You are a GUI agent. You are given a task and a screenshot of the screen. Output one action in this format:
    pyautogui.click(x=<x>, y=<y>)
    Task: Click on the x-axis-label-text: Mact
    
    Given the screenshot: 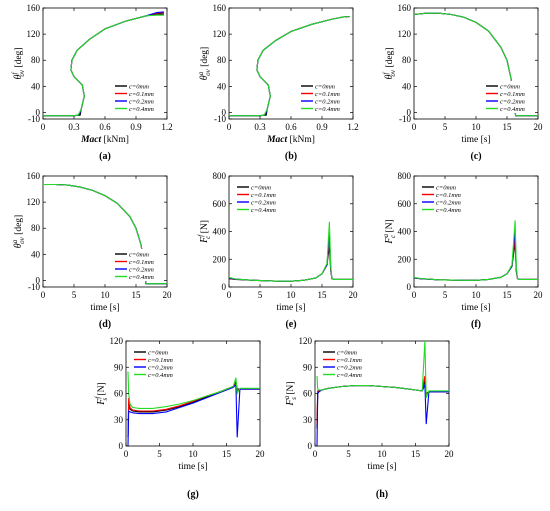 What is the action you would take?
    pyautogui.click(x=90, y=140)
    